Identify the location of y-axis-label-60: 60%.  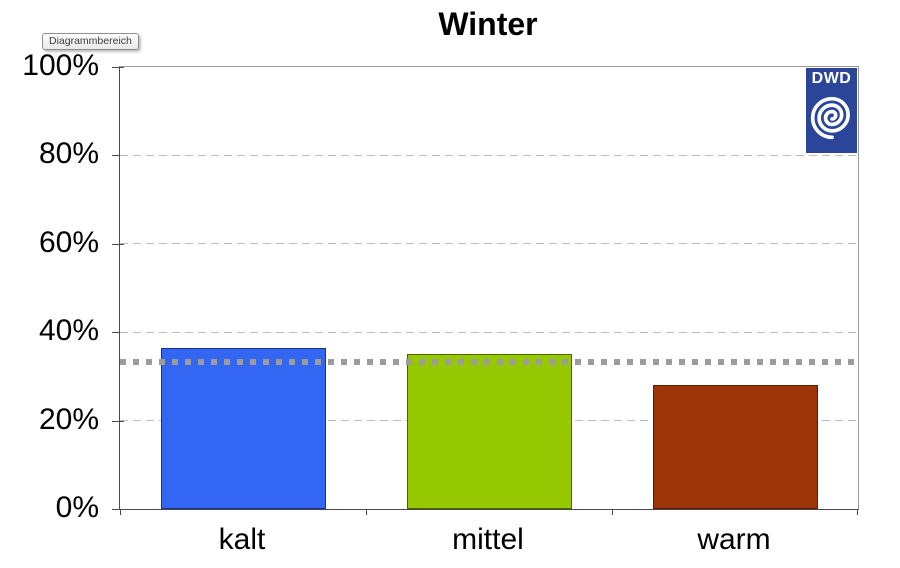
(68, 242).